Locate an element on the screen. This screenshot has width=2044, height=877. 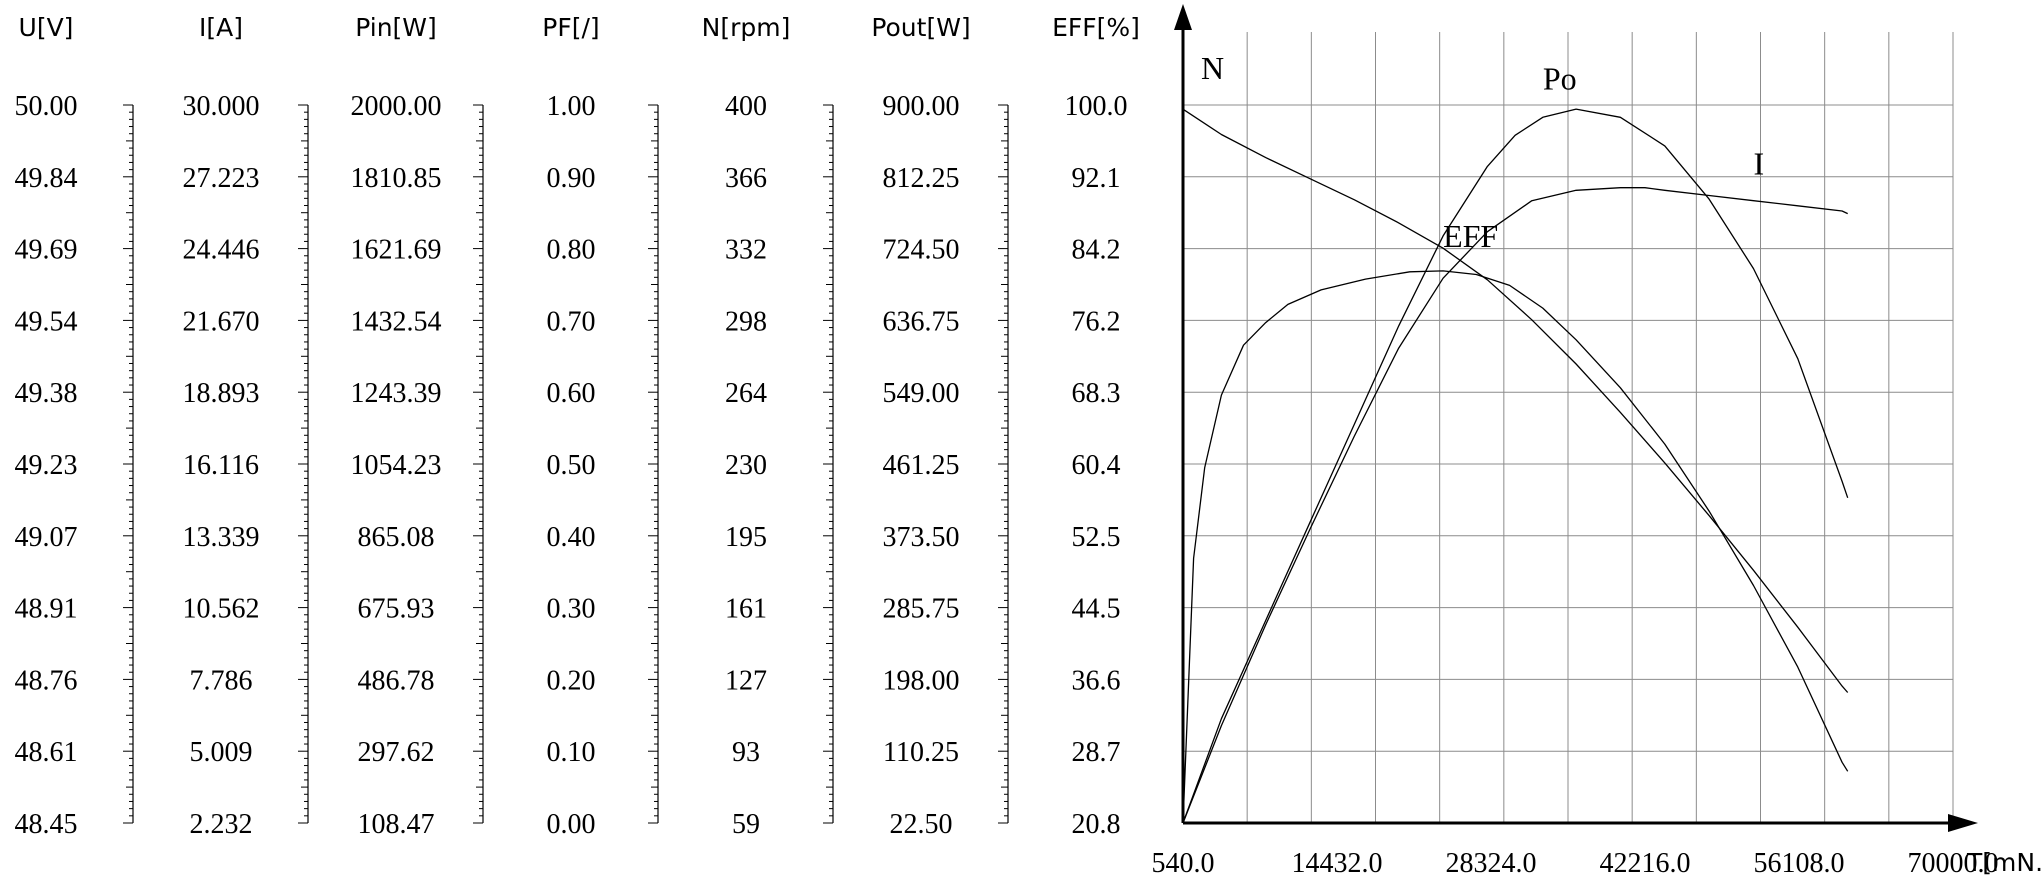
x-tick-label: 42216.0 is located at coordinates (1645, 862).